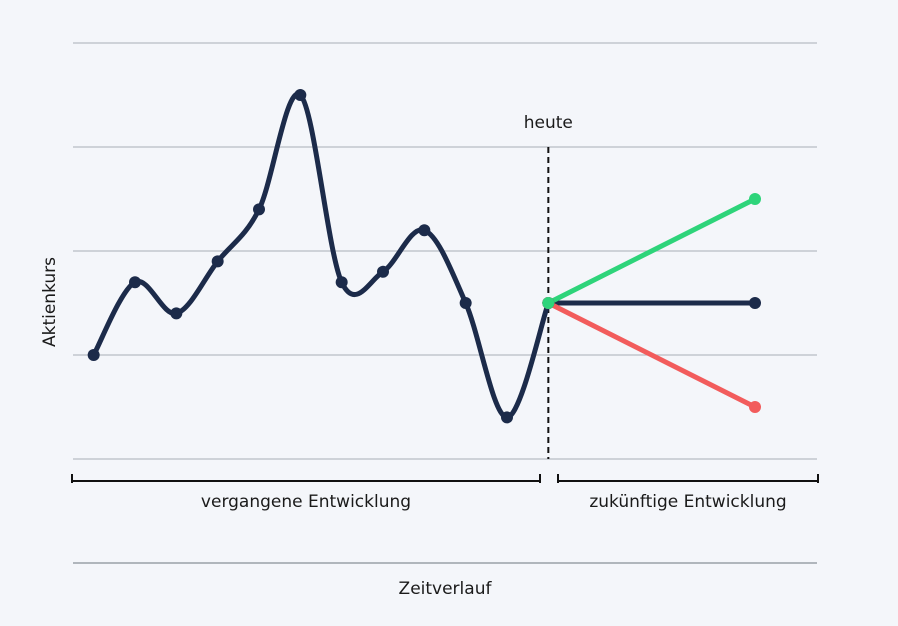 Image resolution: width=898 pixels, height=626 pixels. I want to click on today-label: heute, so click(548, 123).